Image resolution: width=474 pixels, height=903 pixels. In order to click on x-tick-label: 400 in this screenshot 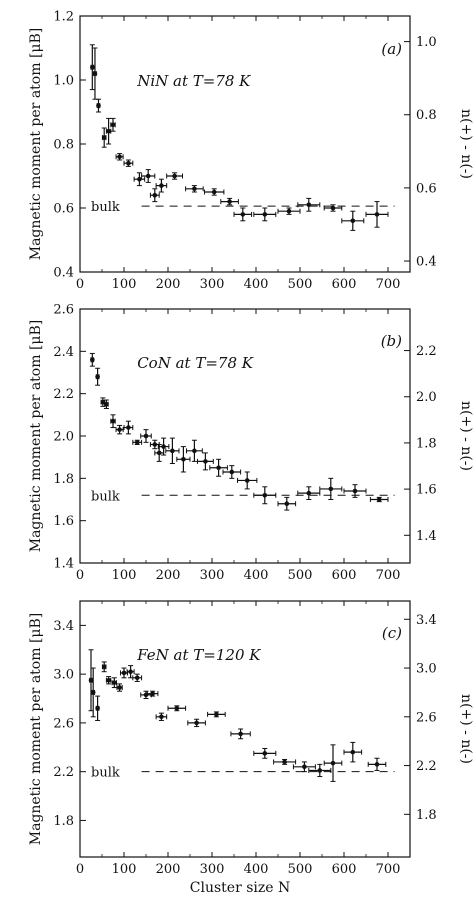, I will do `click(256, 575)`.